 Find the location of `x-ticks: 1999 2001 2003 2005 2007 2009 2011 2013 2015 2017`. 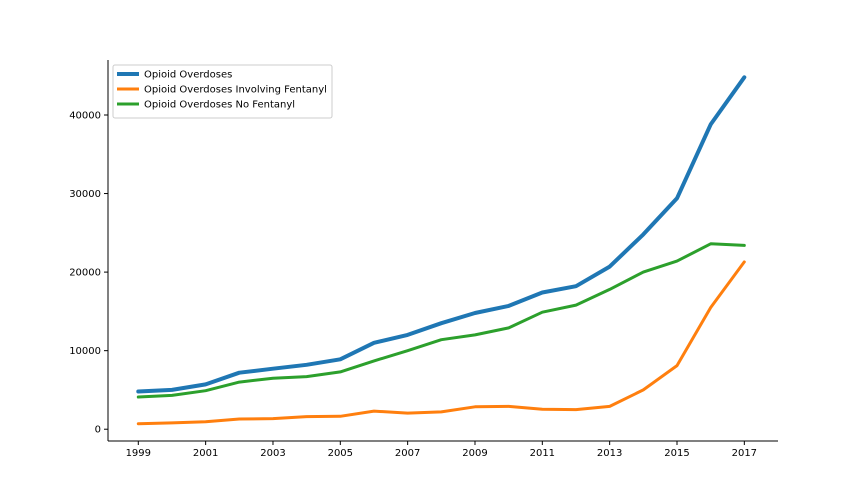

x-ticks: 1999 2001 2003 2005 2007 2009 2011 2013 2015 2017 is located at coordinates (441, 450).